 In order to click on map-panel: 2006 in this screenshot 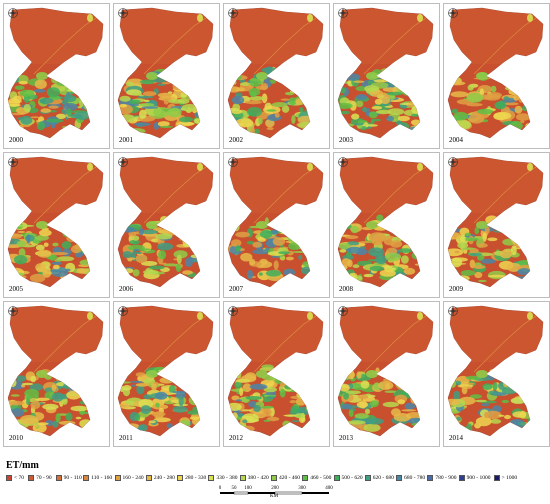, I will do `click(166, 225)`.